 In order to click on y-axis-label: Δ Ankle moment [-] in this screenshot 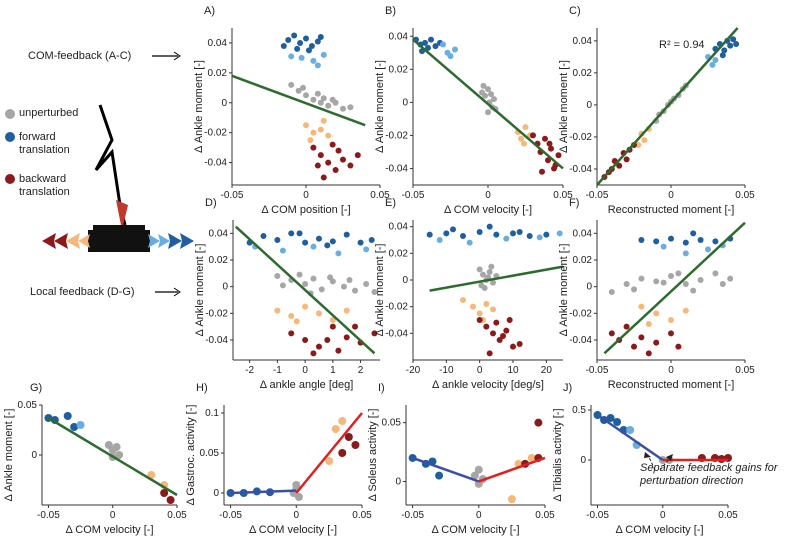, I will do `click(564, 106)`.